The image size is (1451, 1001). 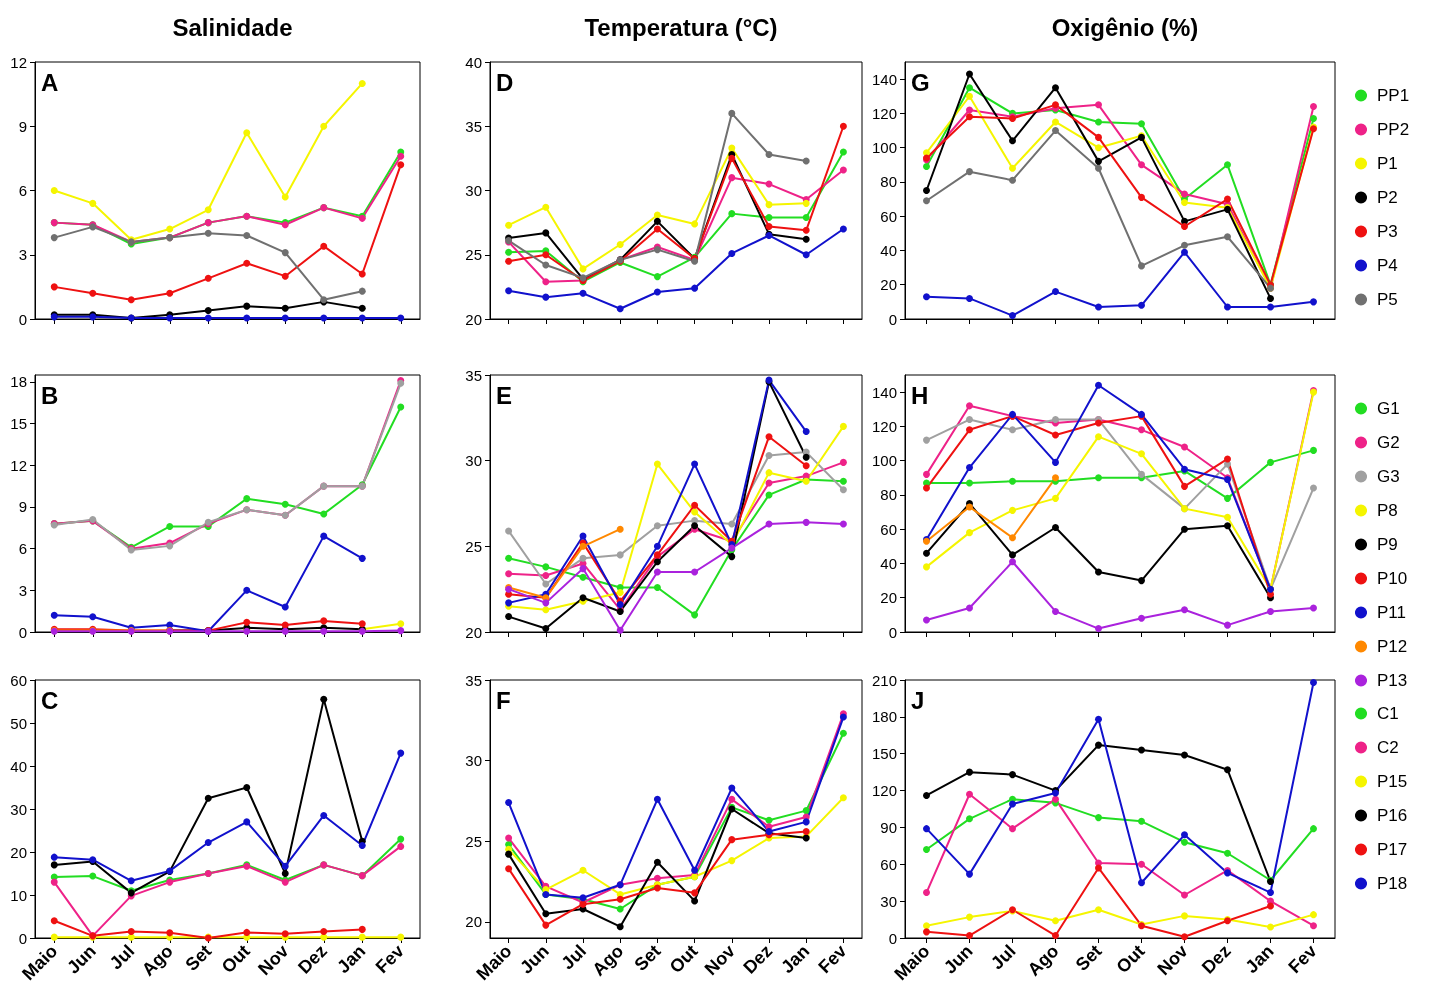 I want to click on legend-label: PP1, so click(x=1393, y=95).